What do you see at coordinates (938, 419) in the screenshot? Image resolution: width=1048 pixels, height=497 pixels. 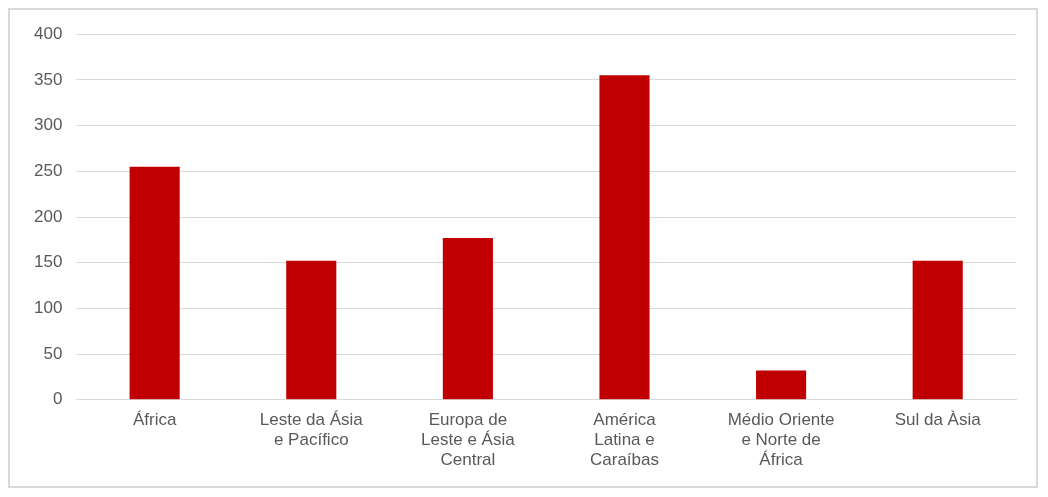 I see `x-tick-label: Sul da Àsia` at bounding box center [938, 419].